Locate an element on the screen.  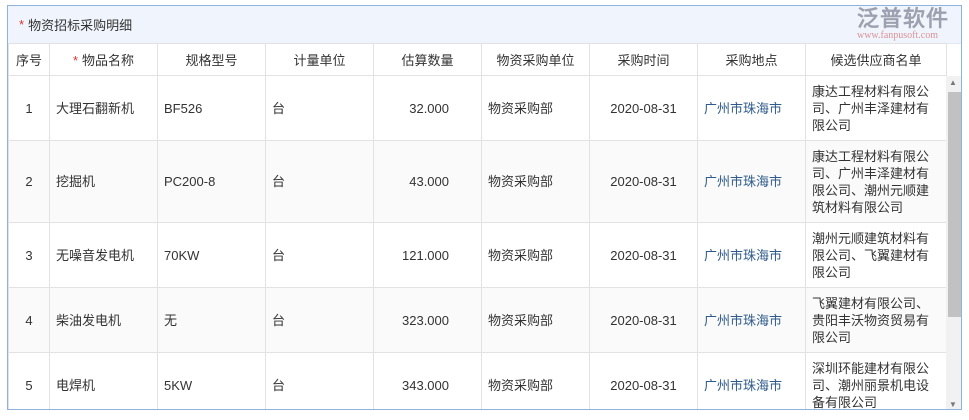
cell-suppliers: 深圳环能建材有限公司、潮州丽景机电设备有限公司 is located at coordinates (876, 380).